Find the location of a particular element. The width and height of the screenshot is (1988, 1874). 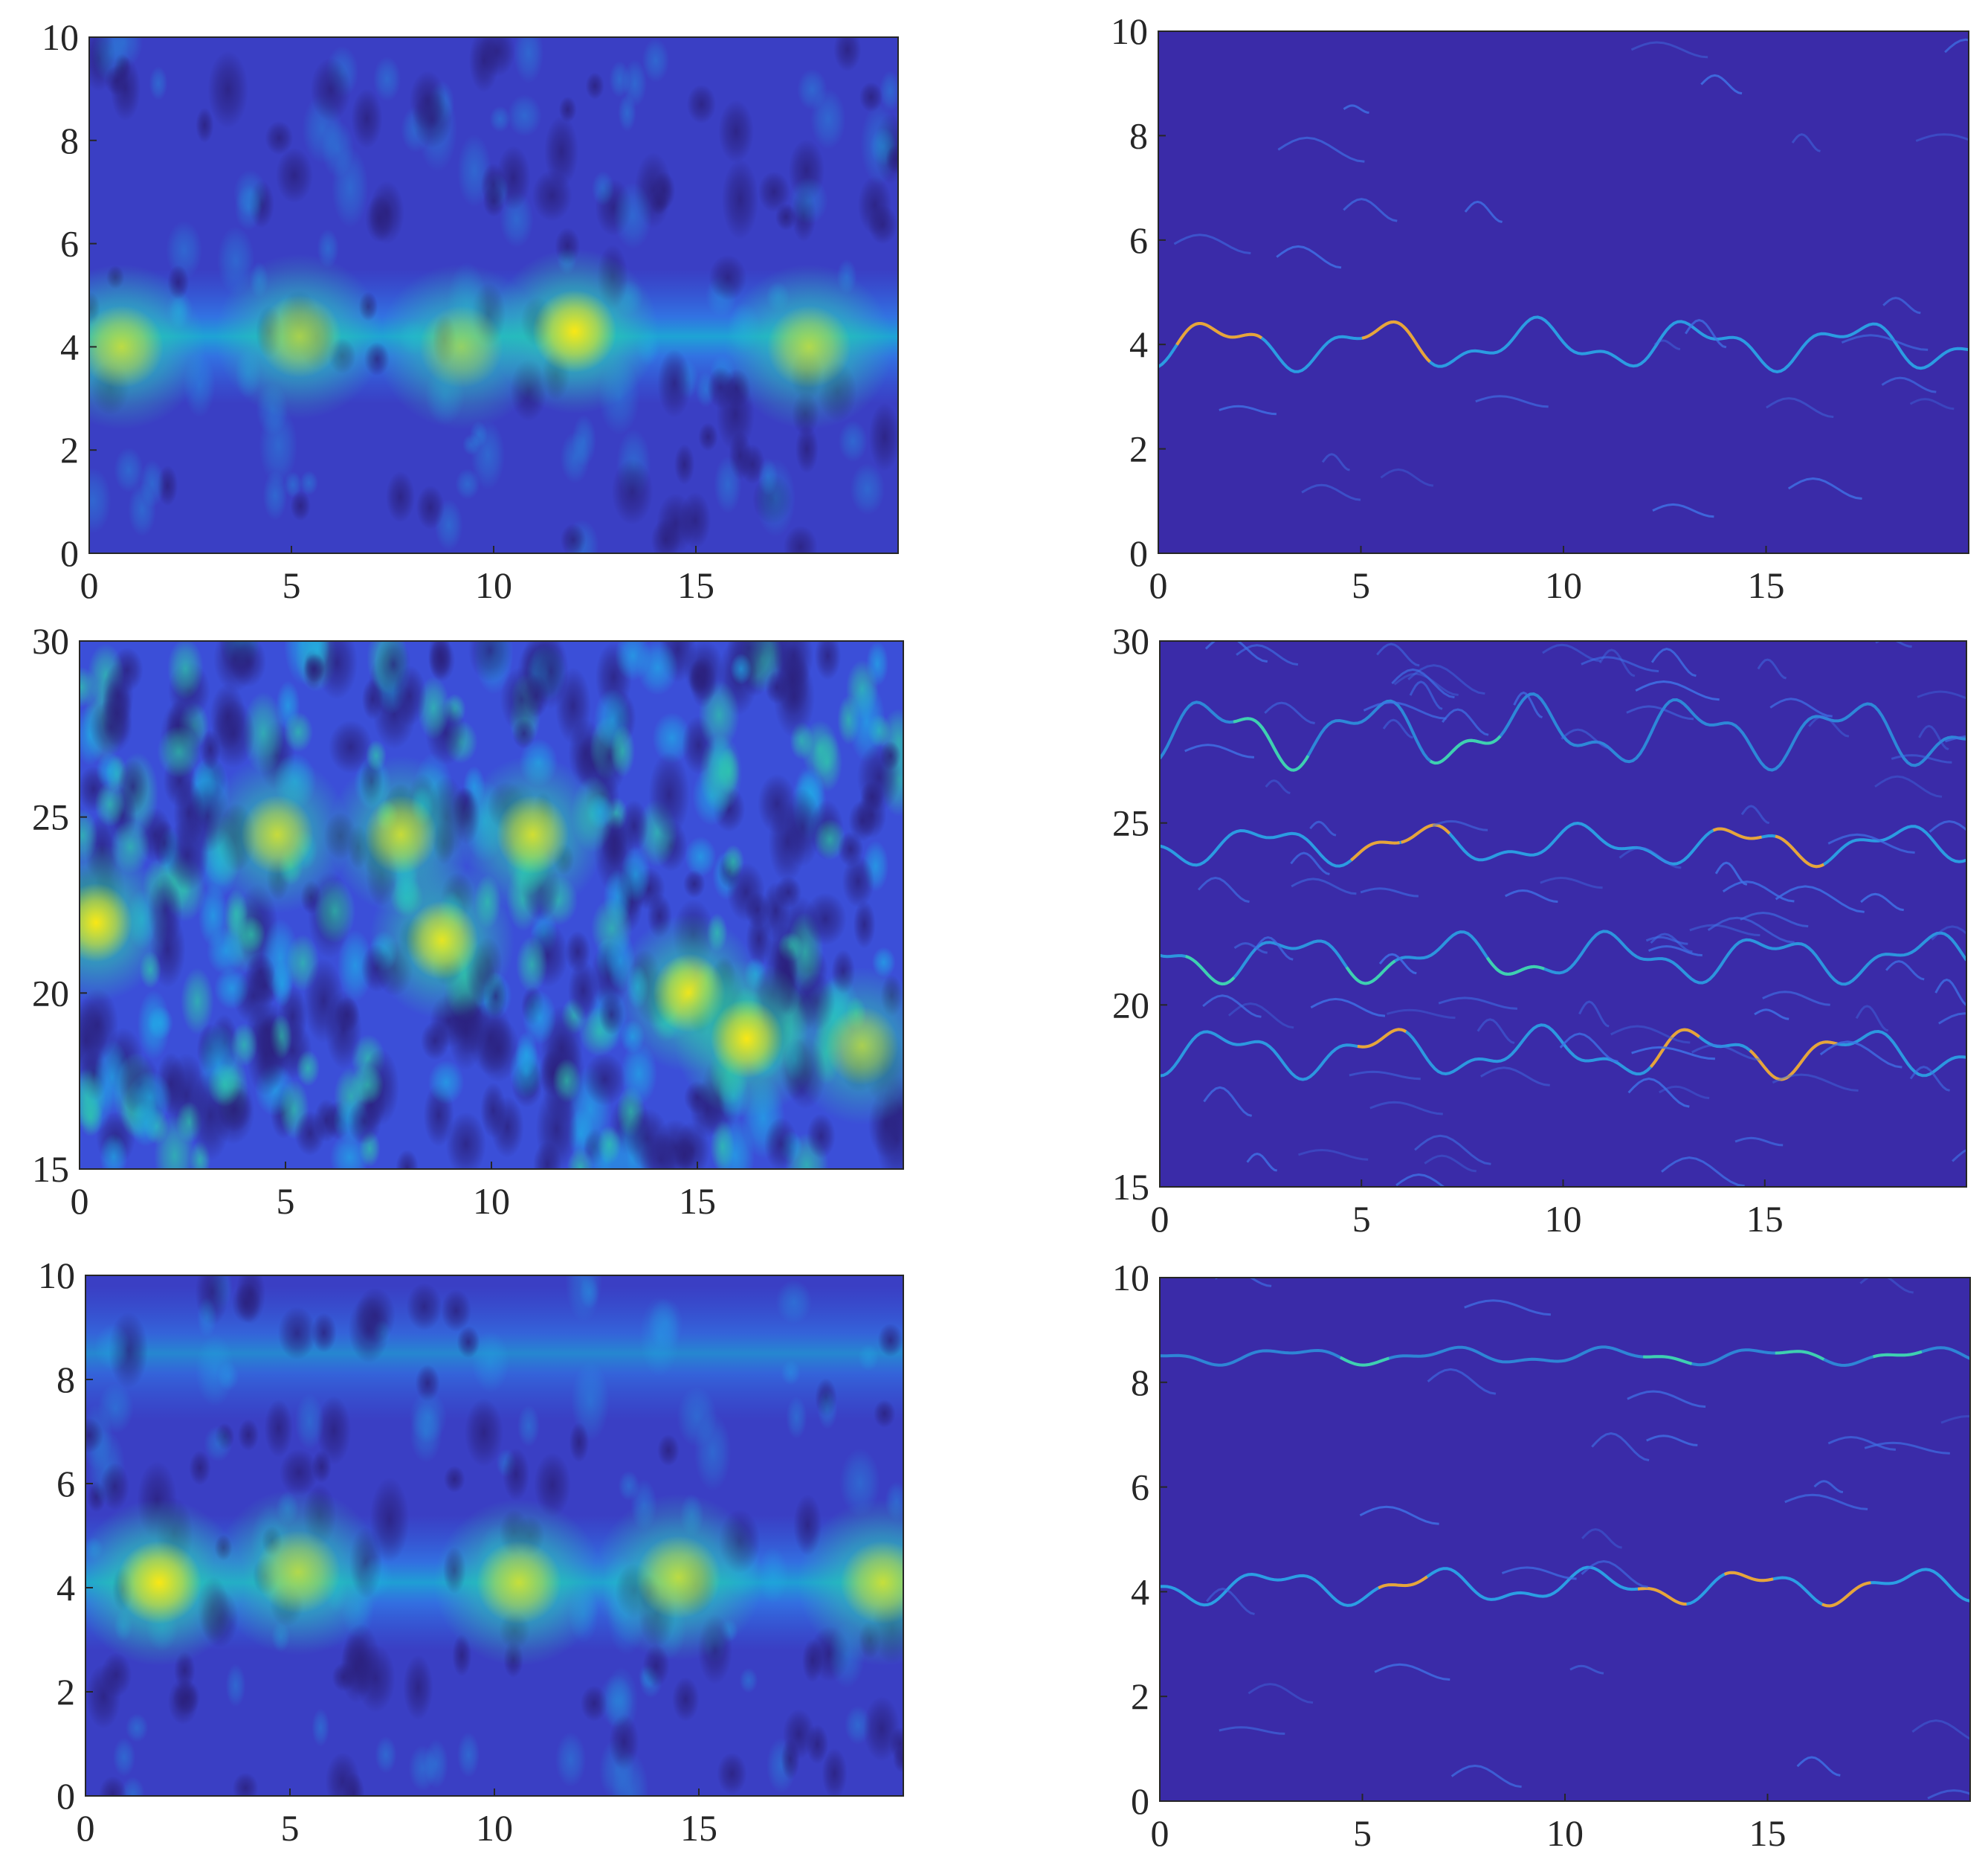

y-tick-label: 2 is located at coordinates (66, 1692).